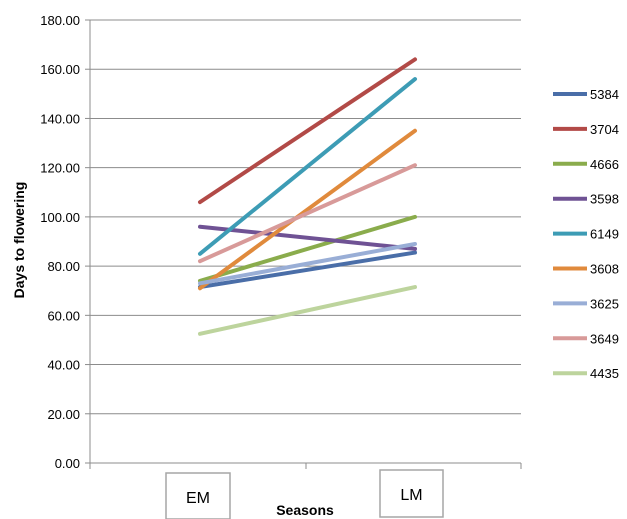  What do you see at coordinates (63, 266) in the screenshot?
I see `y-tick-label: 80.00` at bounding box center [63, 266].